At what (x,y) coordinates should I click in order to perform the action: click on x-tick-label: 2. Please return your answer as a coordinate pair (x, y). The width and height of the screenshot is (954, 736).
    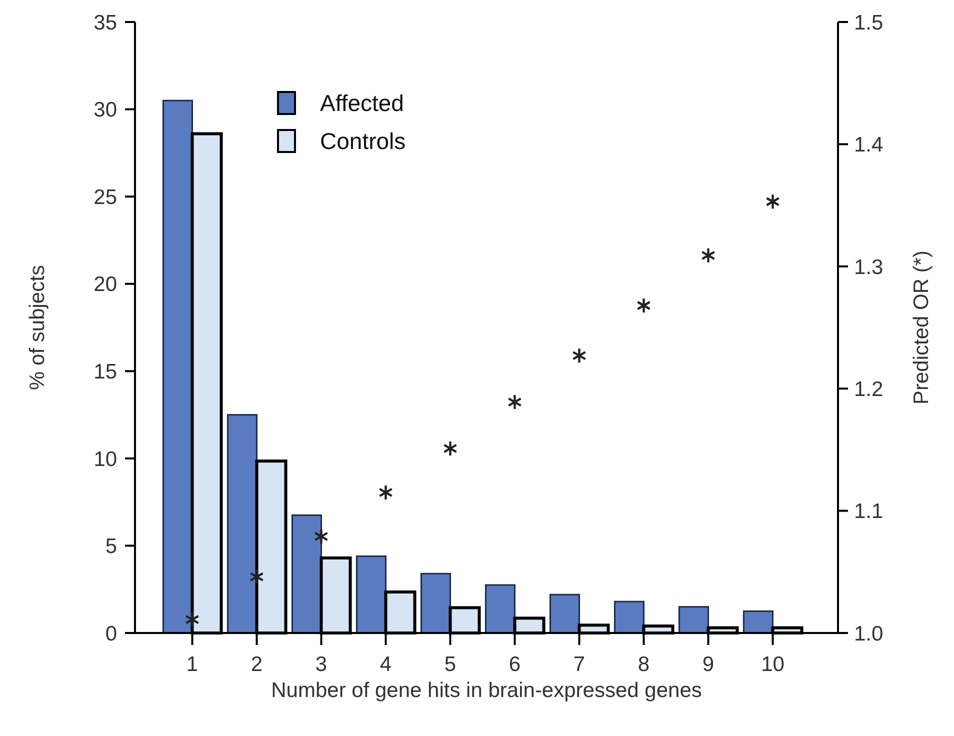
    Looking at the image, I should click on (256, 664).